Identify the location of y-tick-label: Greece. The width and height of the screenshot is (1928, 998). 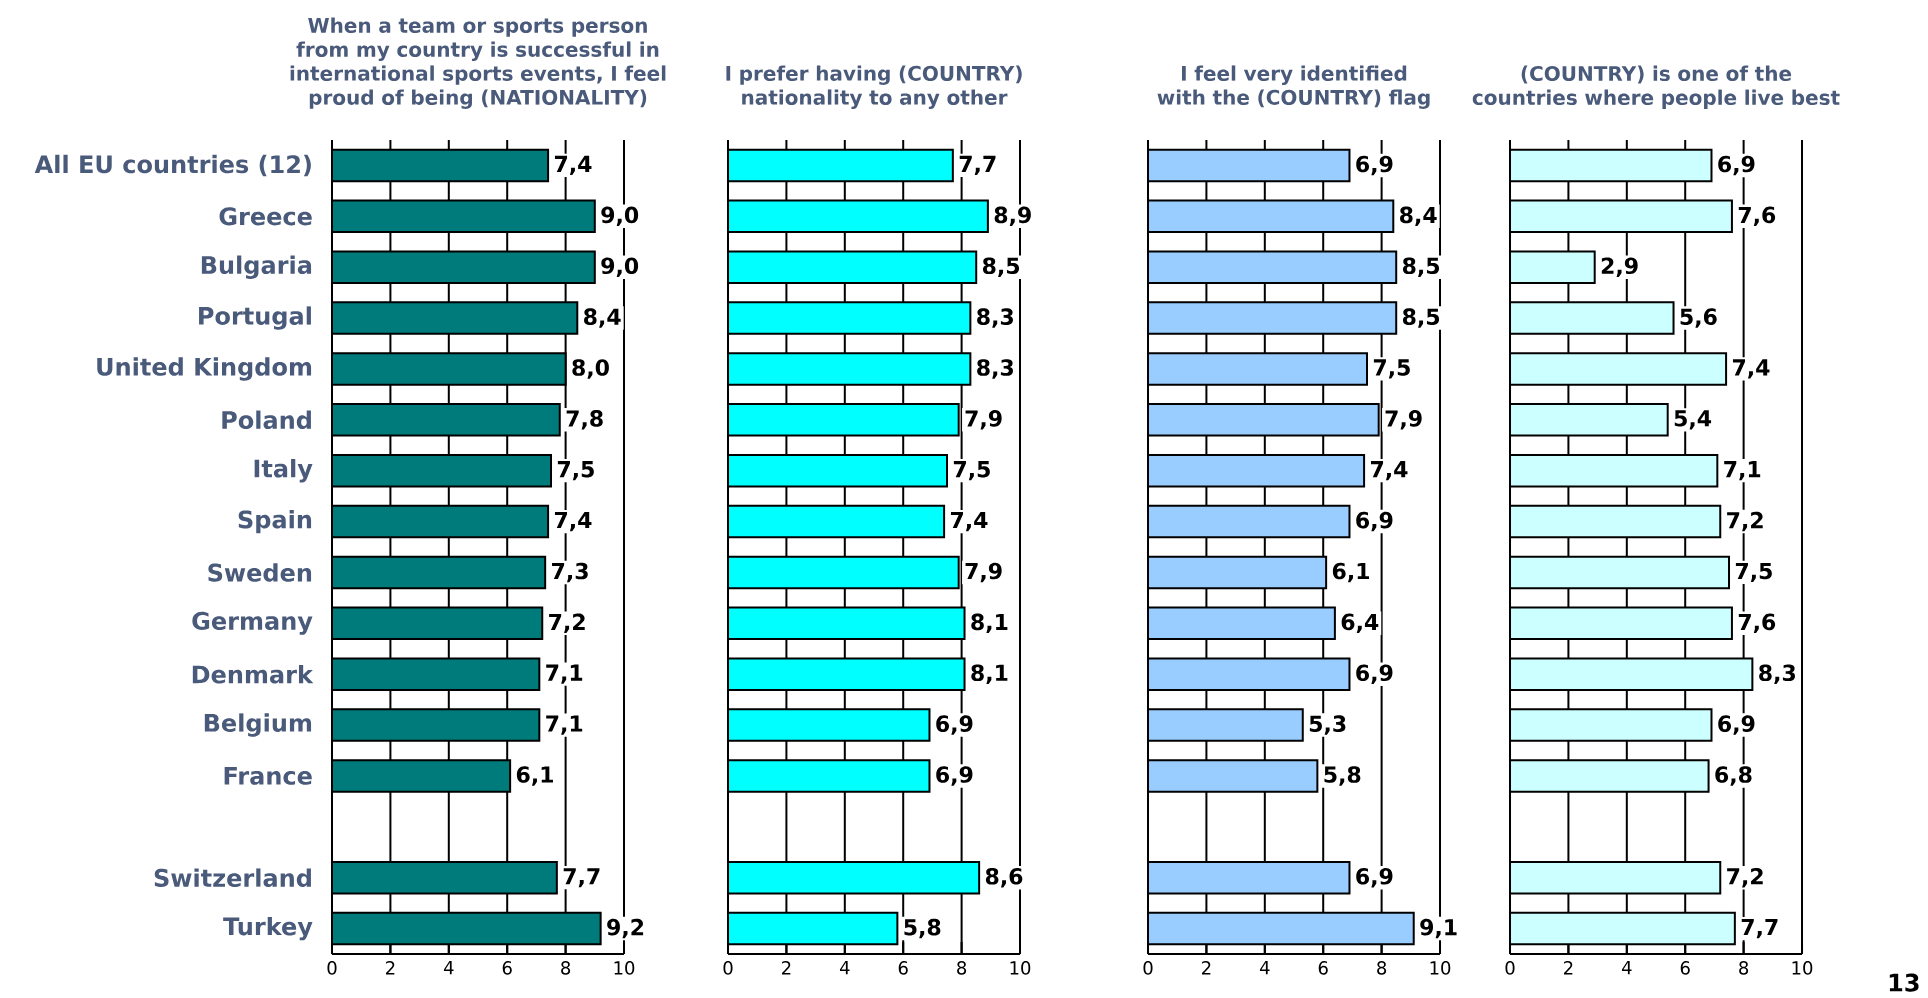
(265, 216).